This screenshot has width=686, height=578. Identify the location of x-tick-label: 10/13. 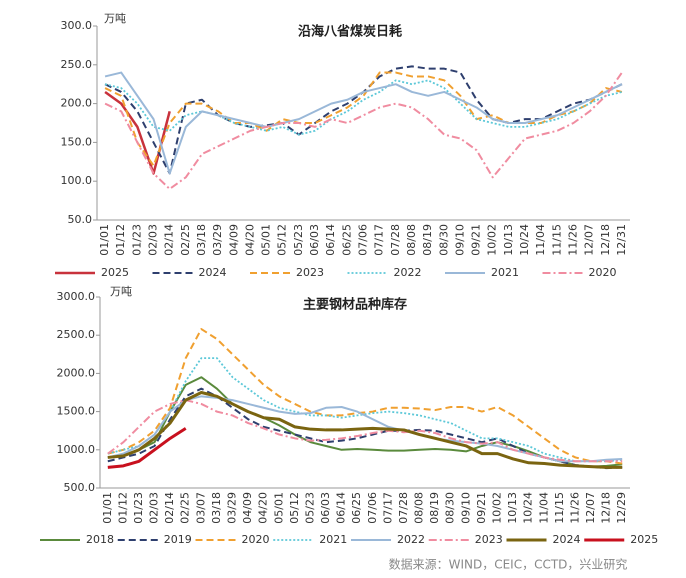
(512, 508).